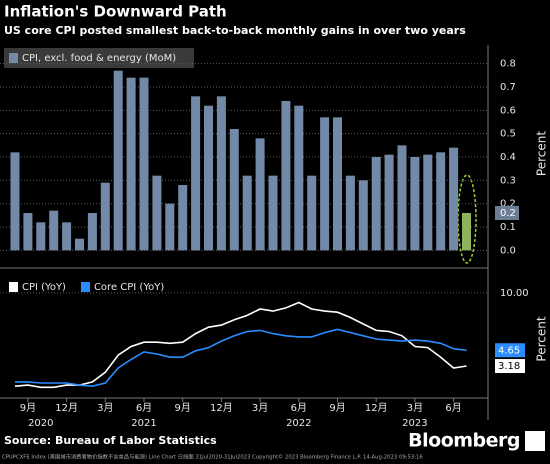  I want to click on legend-box, so click(99, 58).